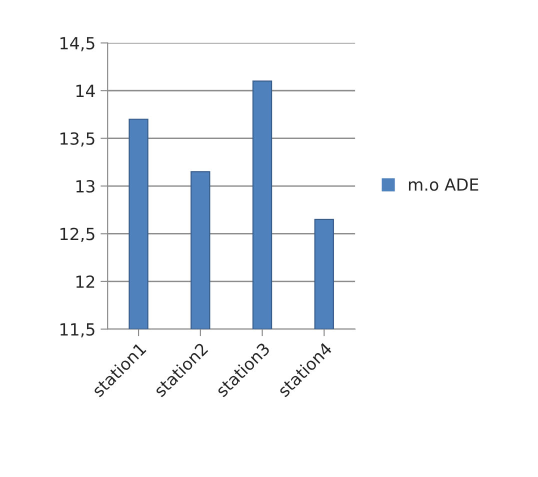 The image size is (538, 477). I want to click on y-tick-label: 12, so click(85, 281).